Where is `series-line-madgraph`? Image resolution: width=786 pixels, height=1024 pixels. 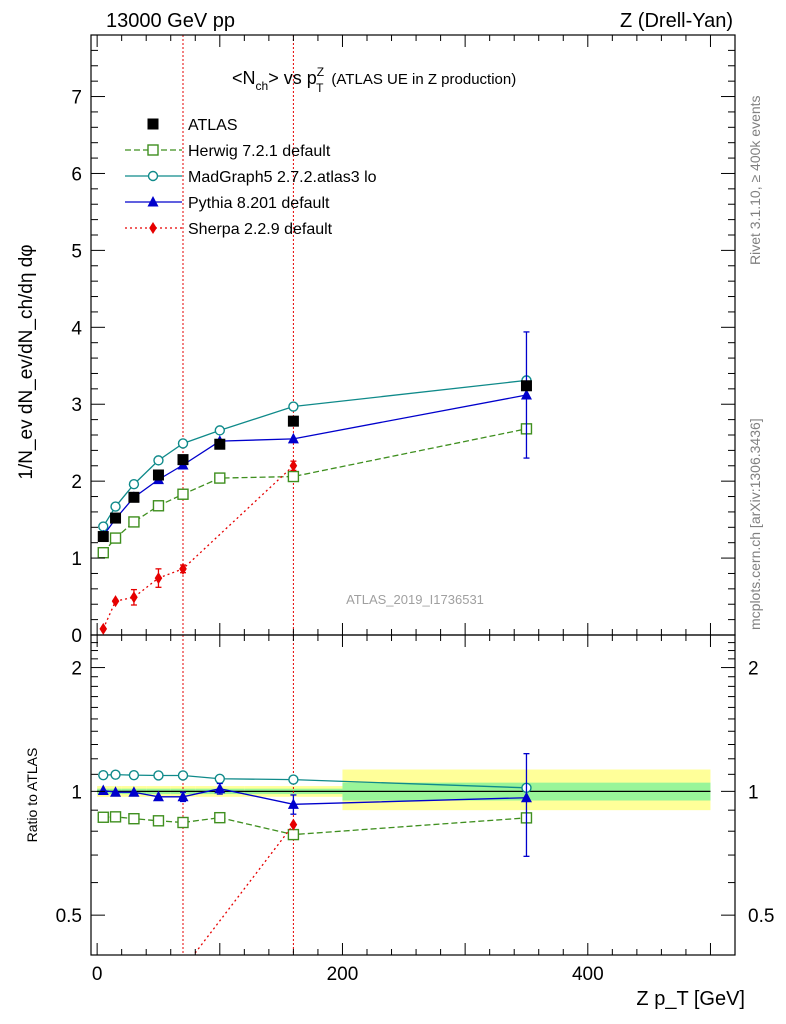
series-line-madgraph is located at coordinates (314, 453).